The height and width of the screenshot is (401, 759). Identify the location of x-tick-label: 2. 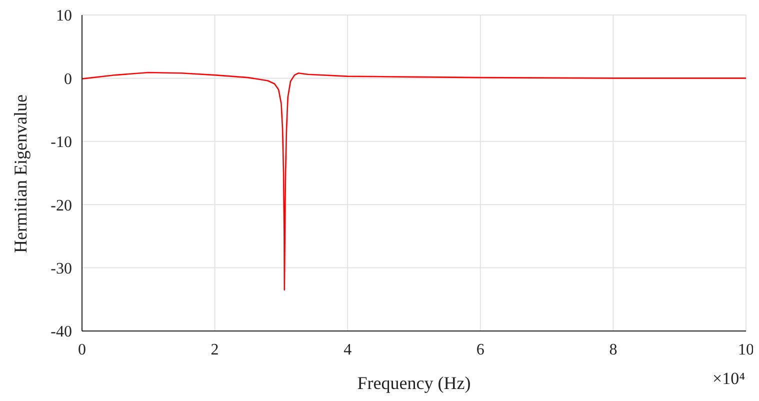
(214, 349).